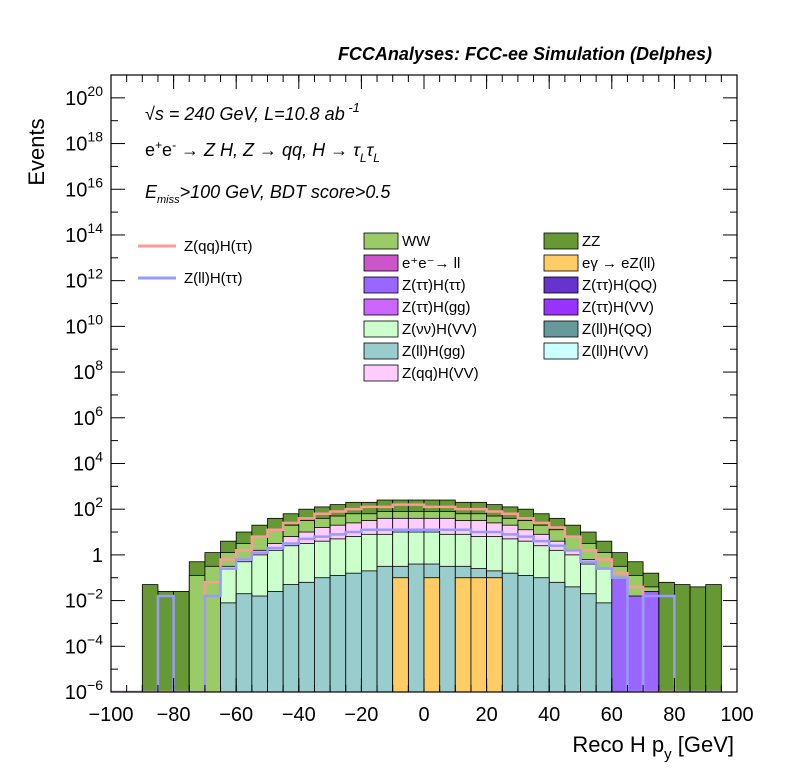 This screenshot has width=796, height=772. I want to click on energy-exp: -1, so click(352, 107).